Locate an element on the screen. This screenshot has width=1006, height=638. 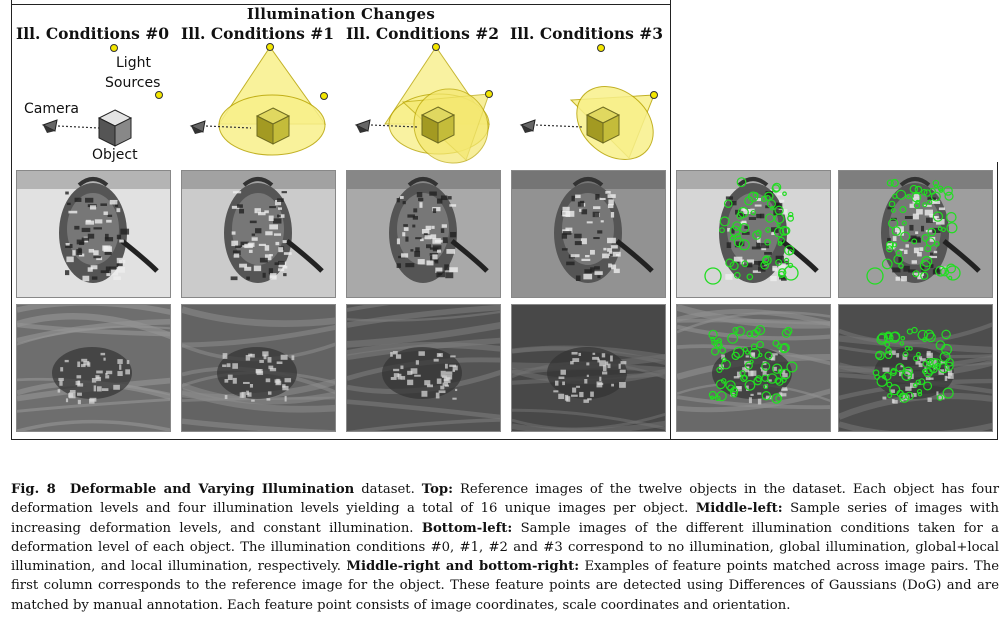
sources-label: Sources is located at coordinates (132, 83).